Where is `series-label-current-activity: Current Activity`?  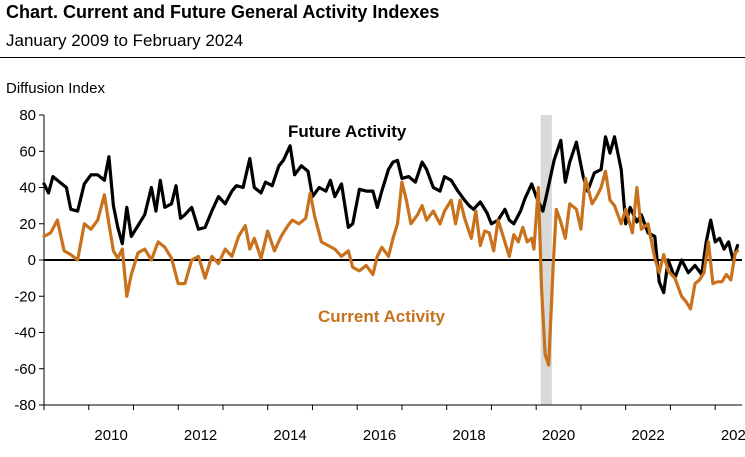
series-label-current-activity: Current Activity is located at coordinates (381, 316).